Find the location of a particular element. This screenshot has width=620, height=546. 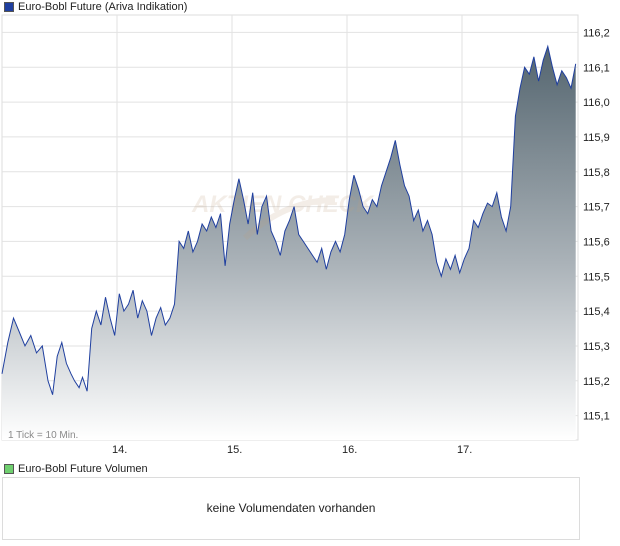

tick-note: 1 Tick = 10 Min. is located at coordinates (43, 435).